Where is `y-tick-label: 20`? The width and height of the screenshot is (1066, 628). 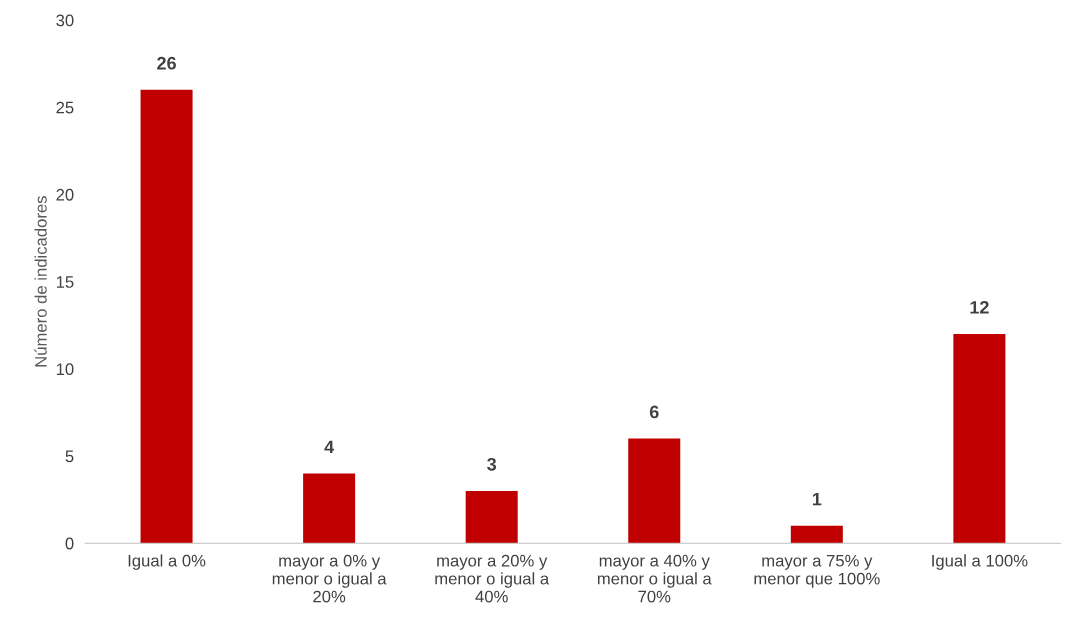
y-tick-label: 20 is located at coordinates (65, 194).